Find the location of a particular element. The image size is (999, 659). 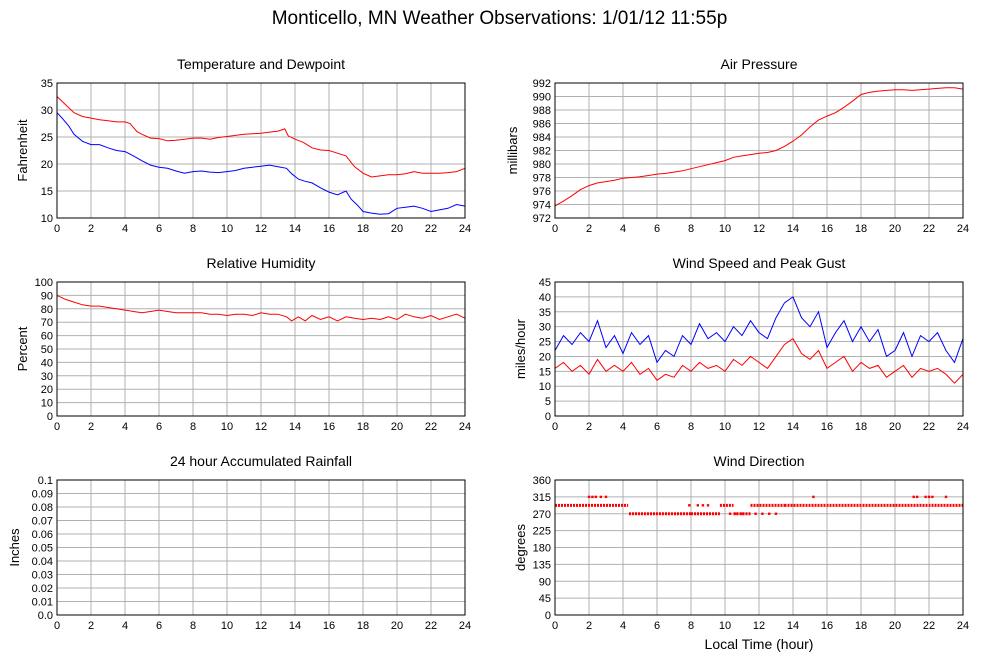

direction-ytick-label: 135 is located at coordinates (542, 565).